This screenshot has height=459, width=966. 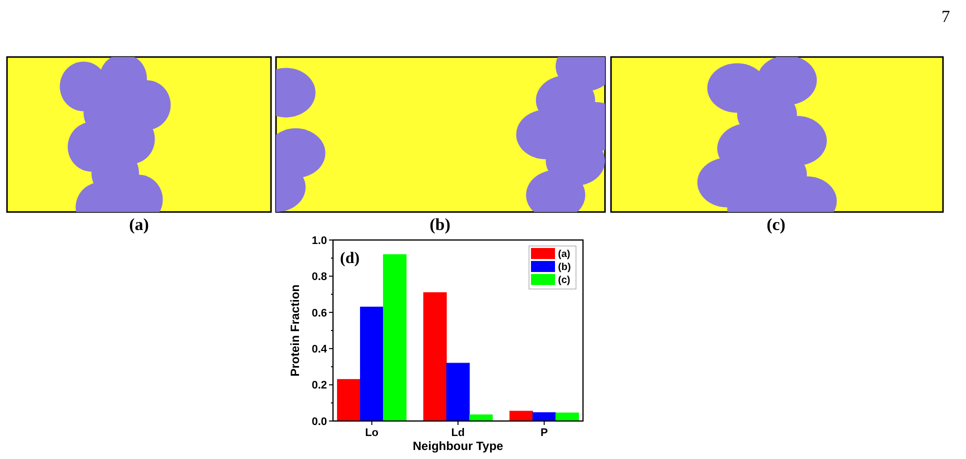 What do you see at coordinates (946, 16) in the screenshot?
I see `text: 7` at bounding box center [946, 16].